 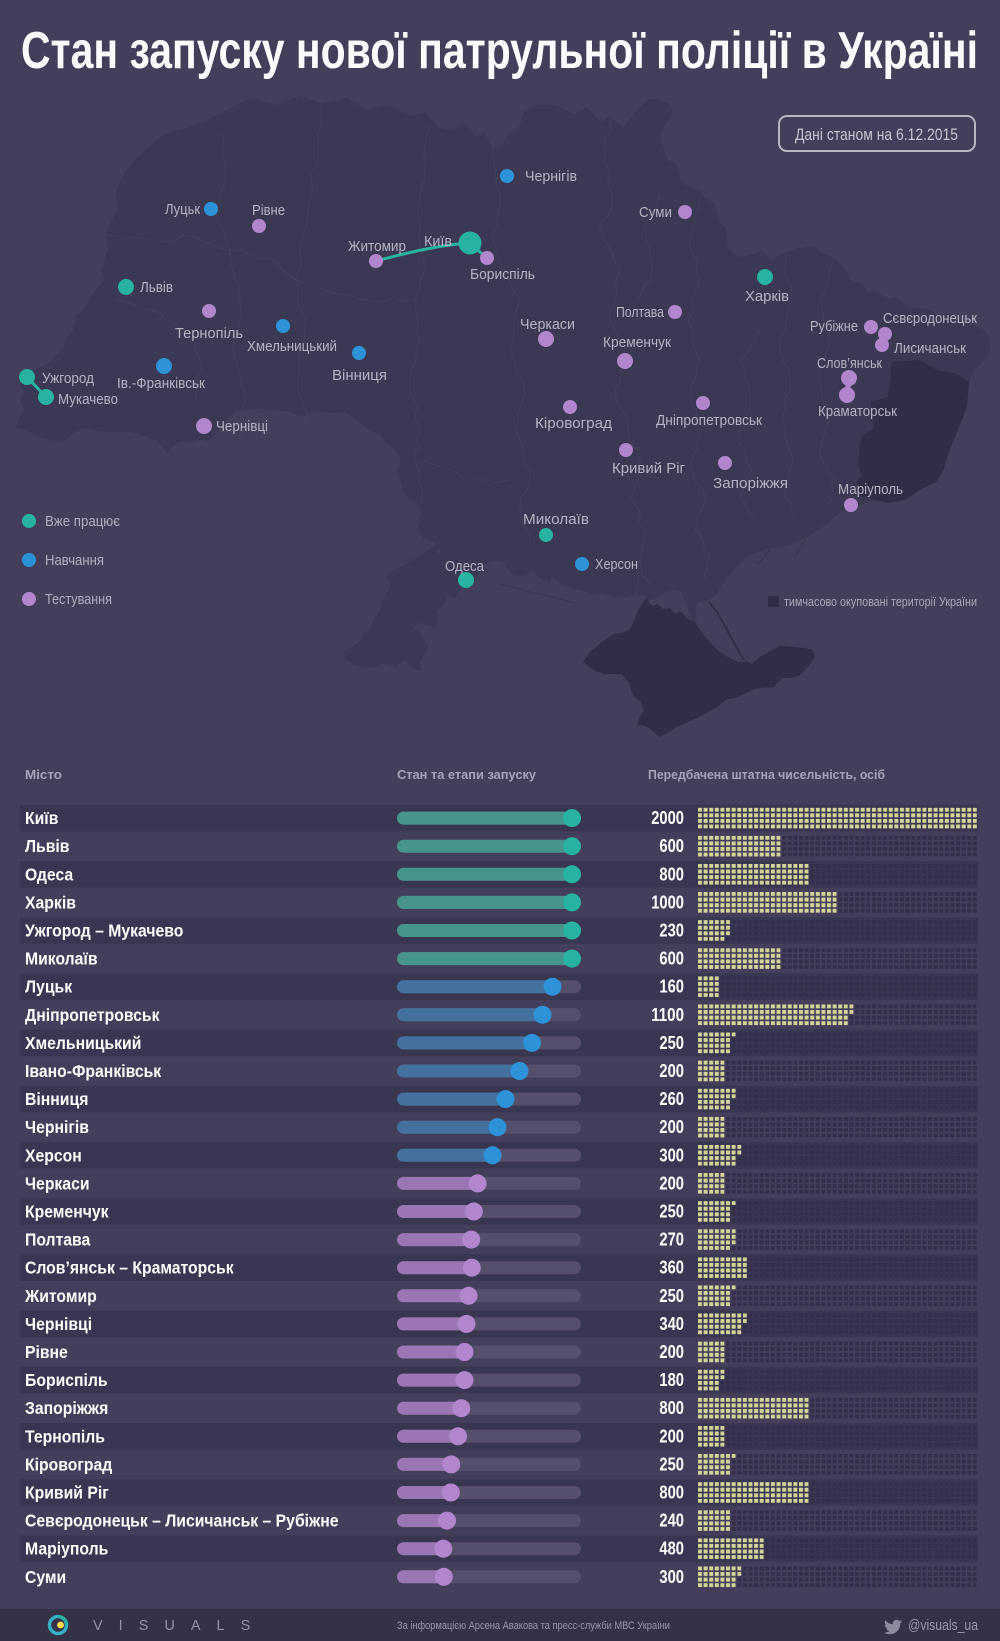 What do you see at coordinates (930, 348) in the screenshot?
I see `svg-text: Лисичанськ` at bounding box center [930, 348].